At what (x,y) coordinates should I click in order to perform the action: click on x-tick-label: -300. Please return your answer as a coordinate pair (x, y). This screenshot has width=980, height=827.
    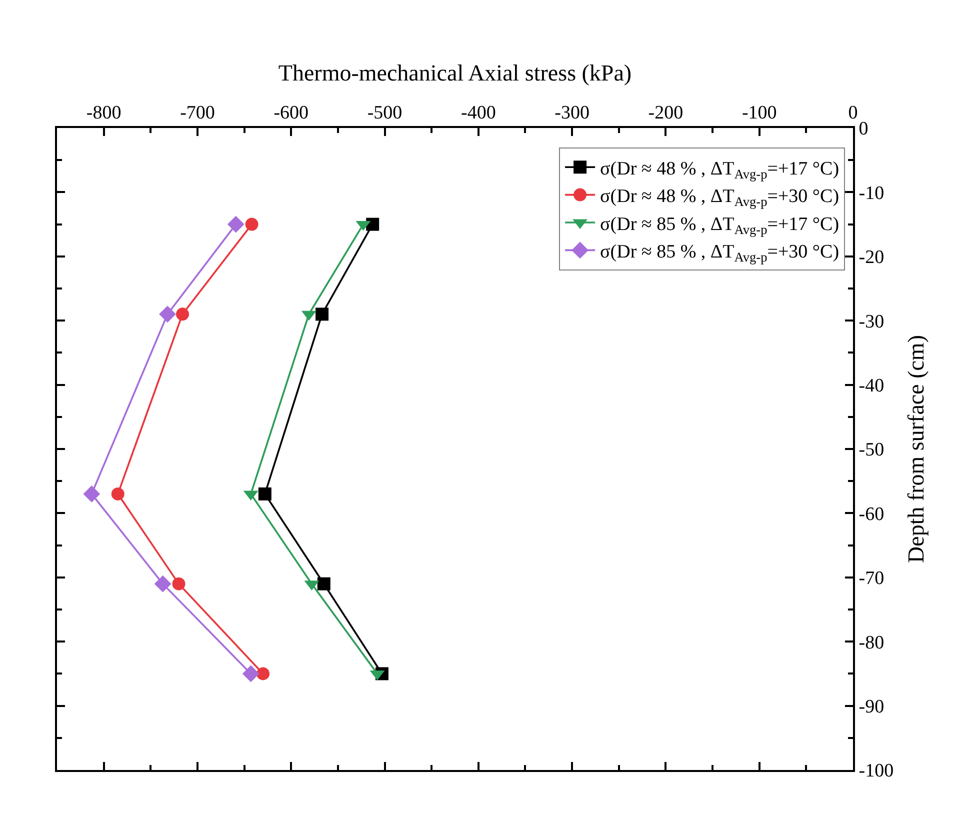
    Looking at the image, I should click on (572, 113).